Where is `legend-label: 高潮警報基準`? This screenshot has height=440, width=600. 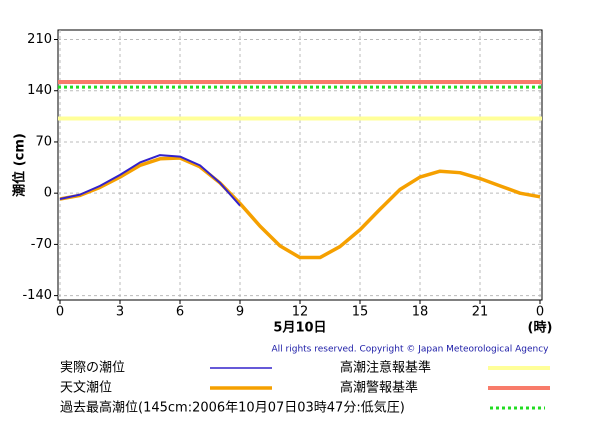 legend-label: 高潮警報基準 is located at coordinates (379, 388).